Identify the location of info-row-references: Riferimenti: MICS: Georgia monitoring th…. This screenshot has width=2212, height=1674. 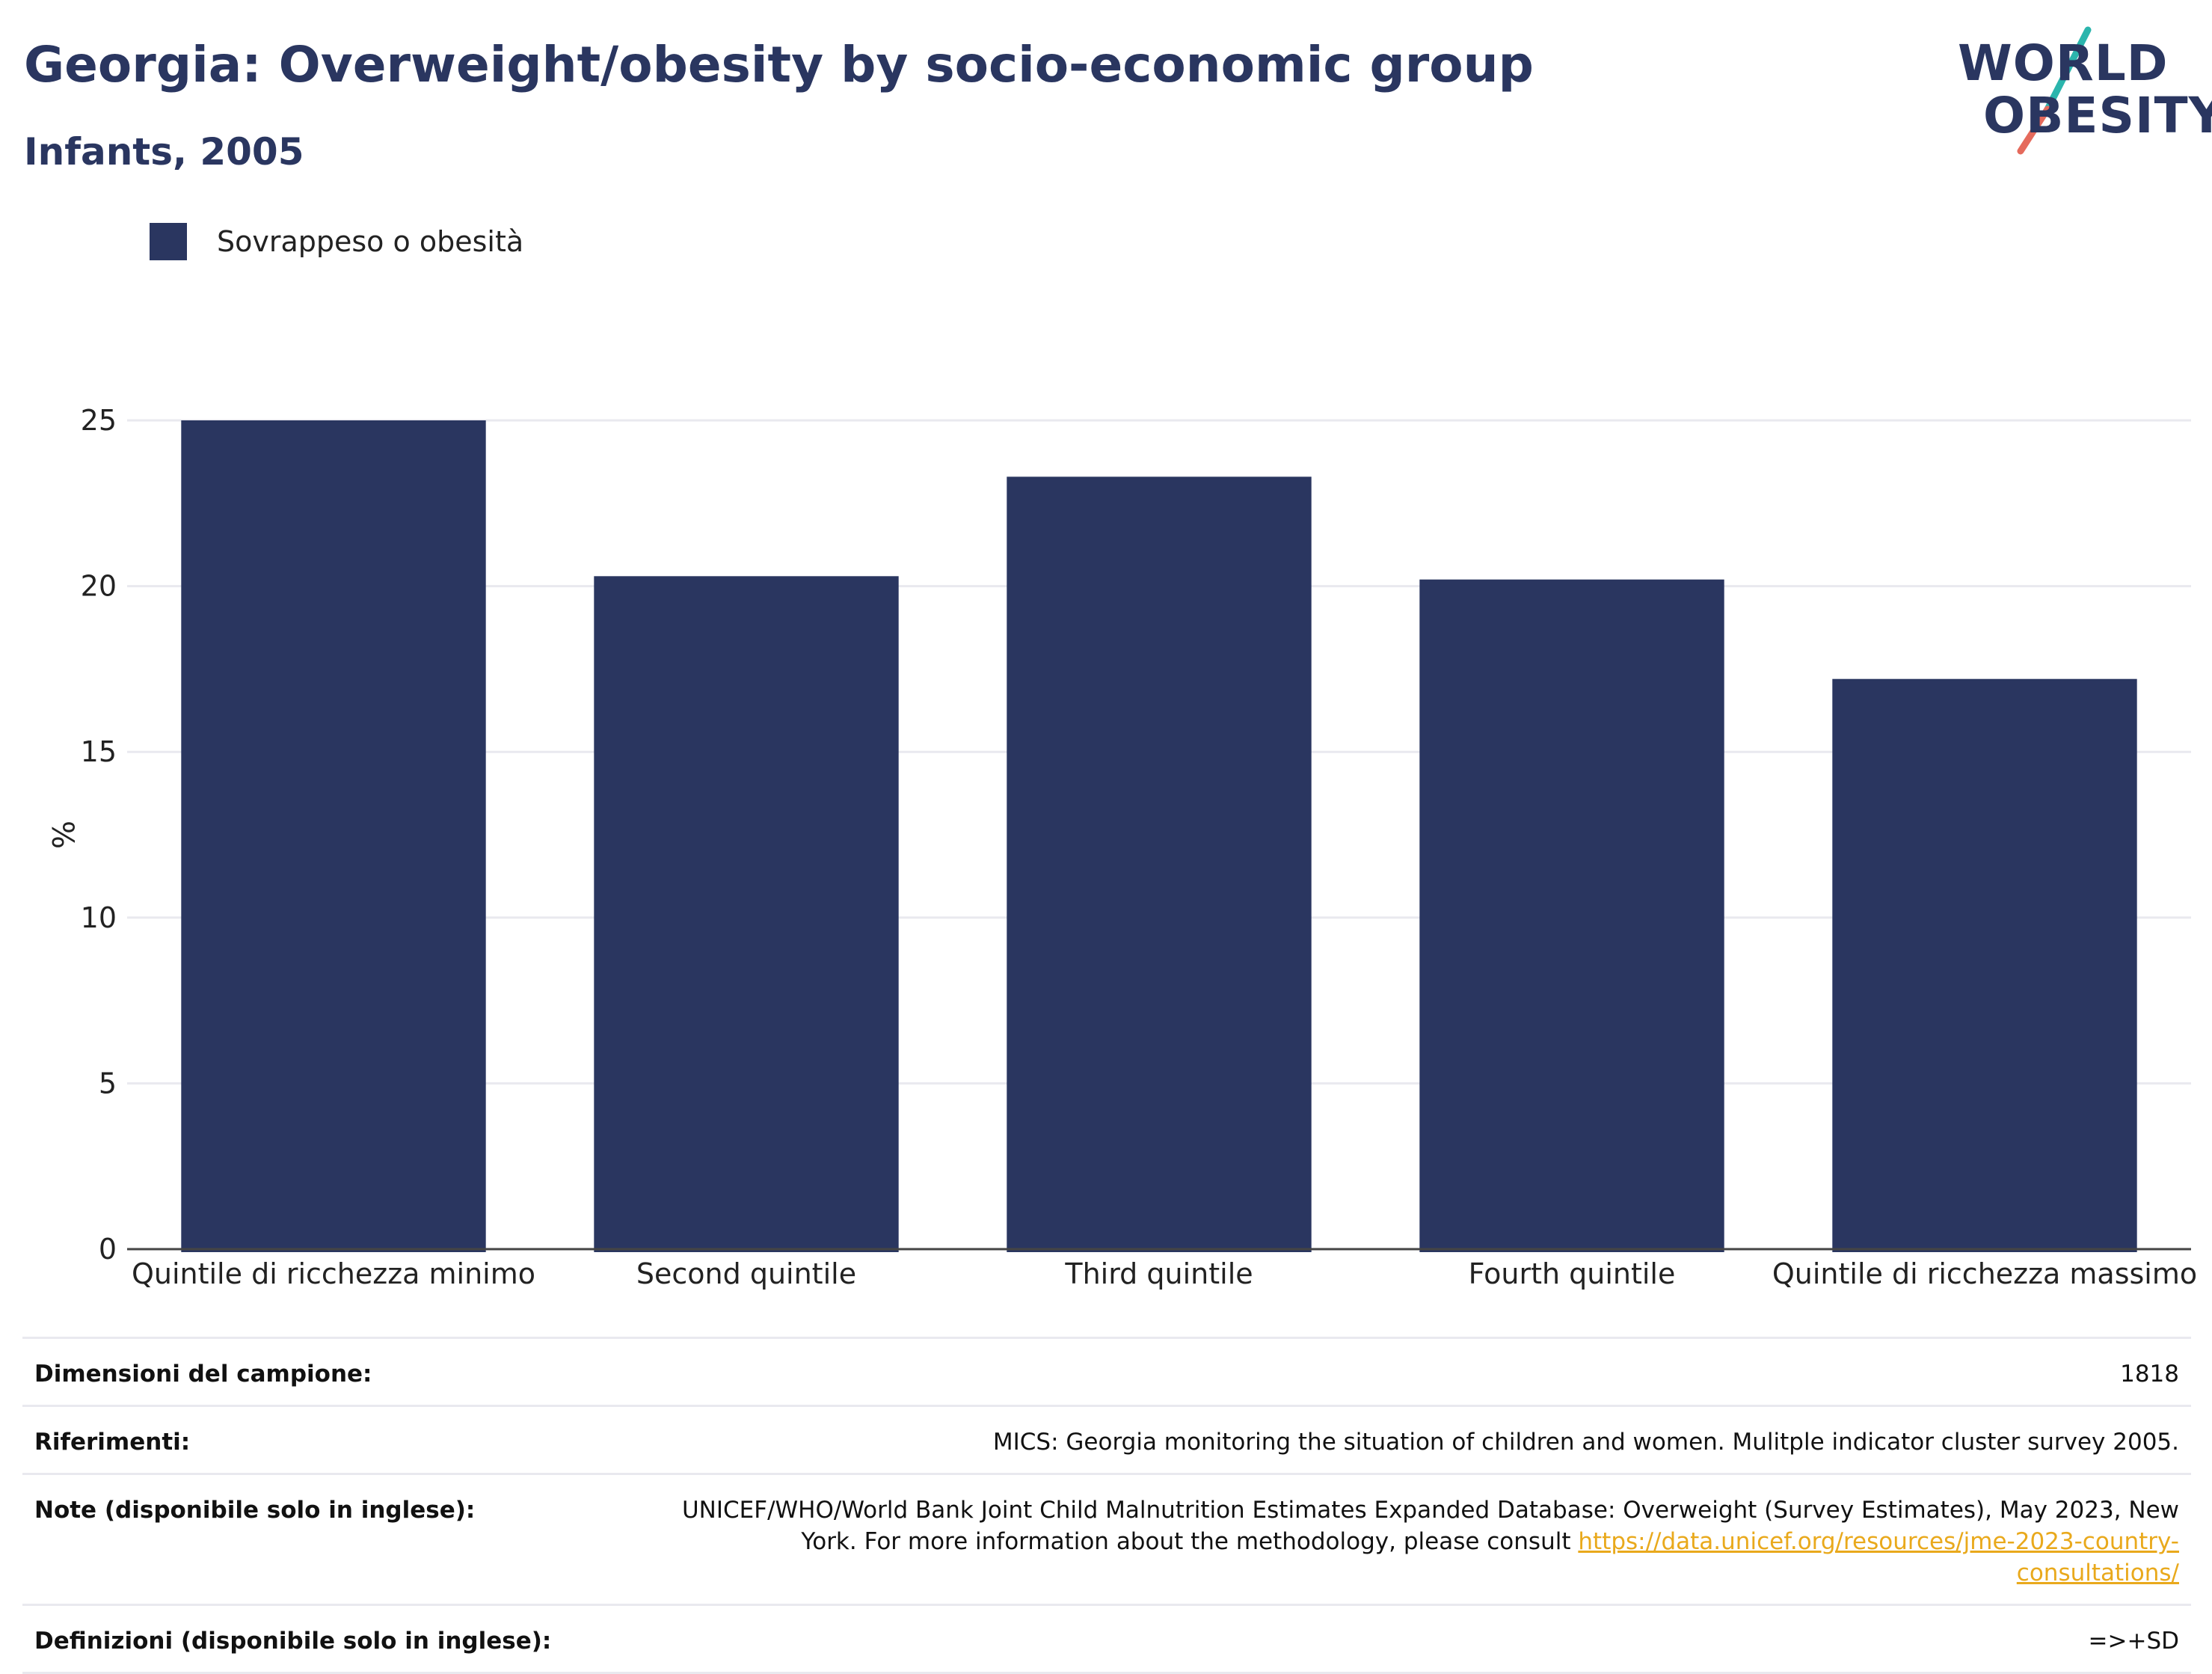
(1106, 1441).